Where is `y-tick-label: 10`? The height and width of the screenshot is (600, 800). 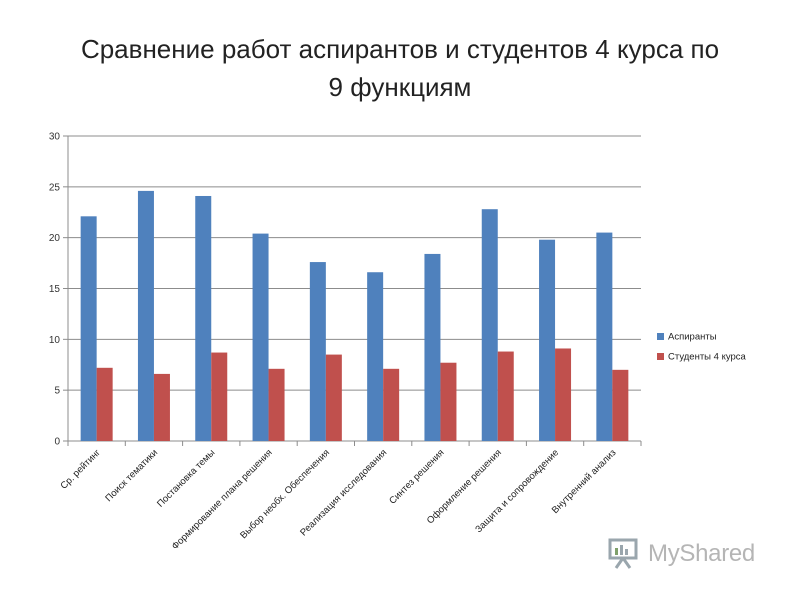
y-tick-label: 10 is located at coordinates (55, 340).